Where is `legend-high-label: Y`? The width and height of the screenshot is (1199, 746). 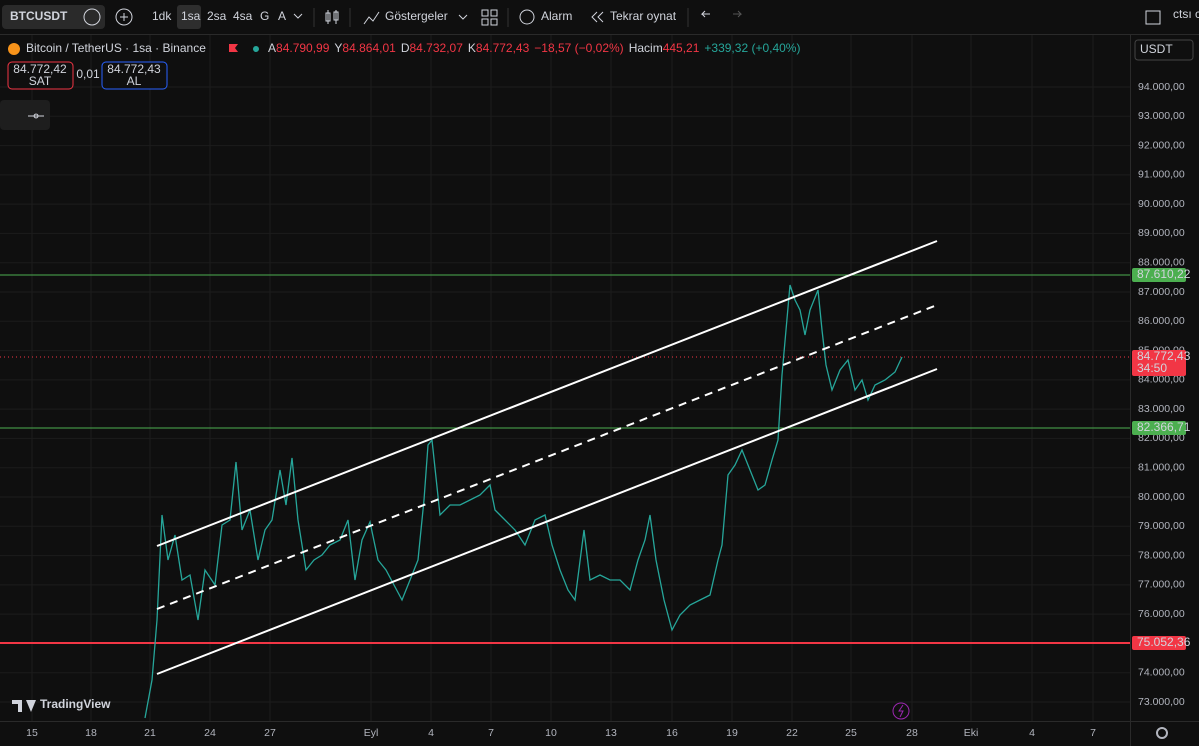
legend-high-label: Y is located at coordinates (338, 48).